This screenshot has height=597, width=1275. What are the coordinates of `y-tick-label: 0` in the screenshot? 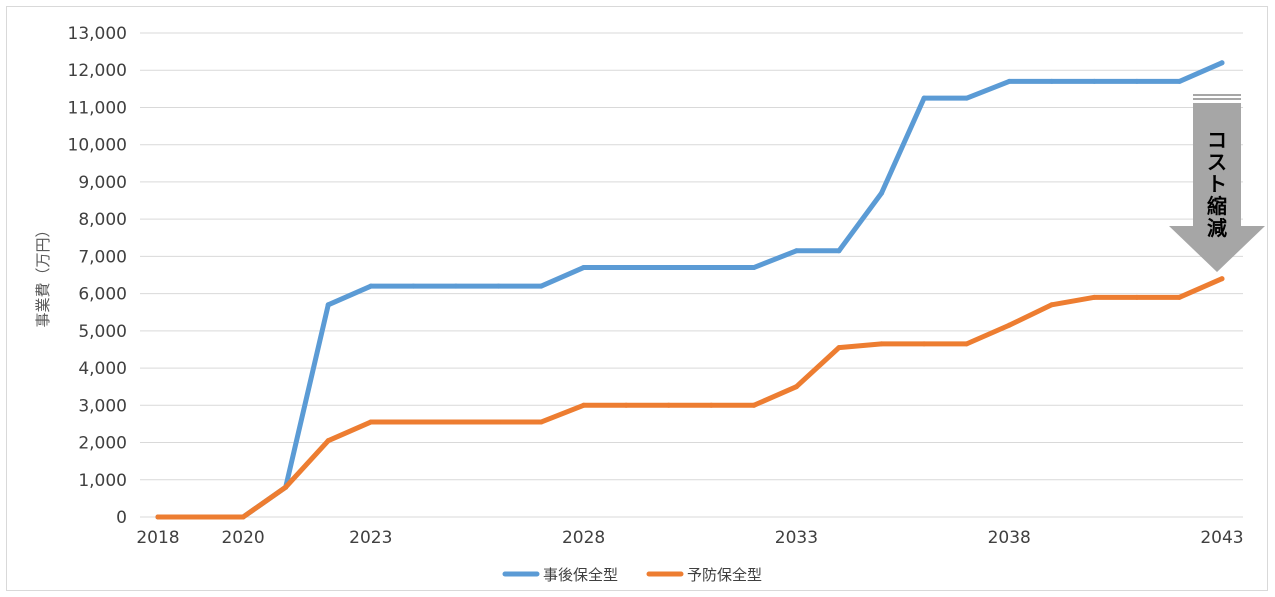 It's located at (121, 518).